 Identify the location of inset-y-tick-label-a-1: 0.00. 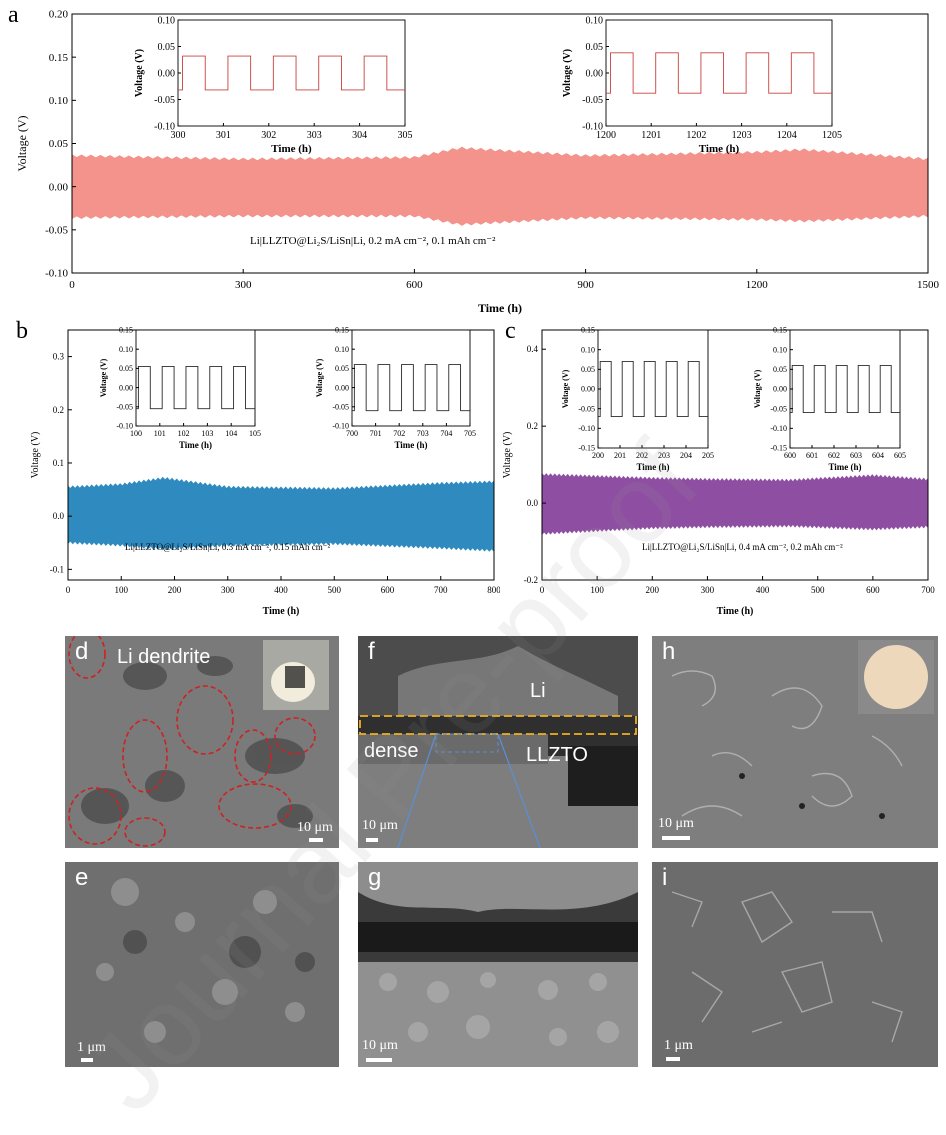
(595, 73).